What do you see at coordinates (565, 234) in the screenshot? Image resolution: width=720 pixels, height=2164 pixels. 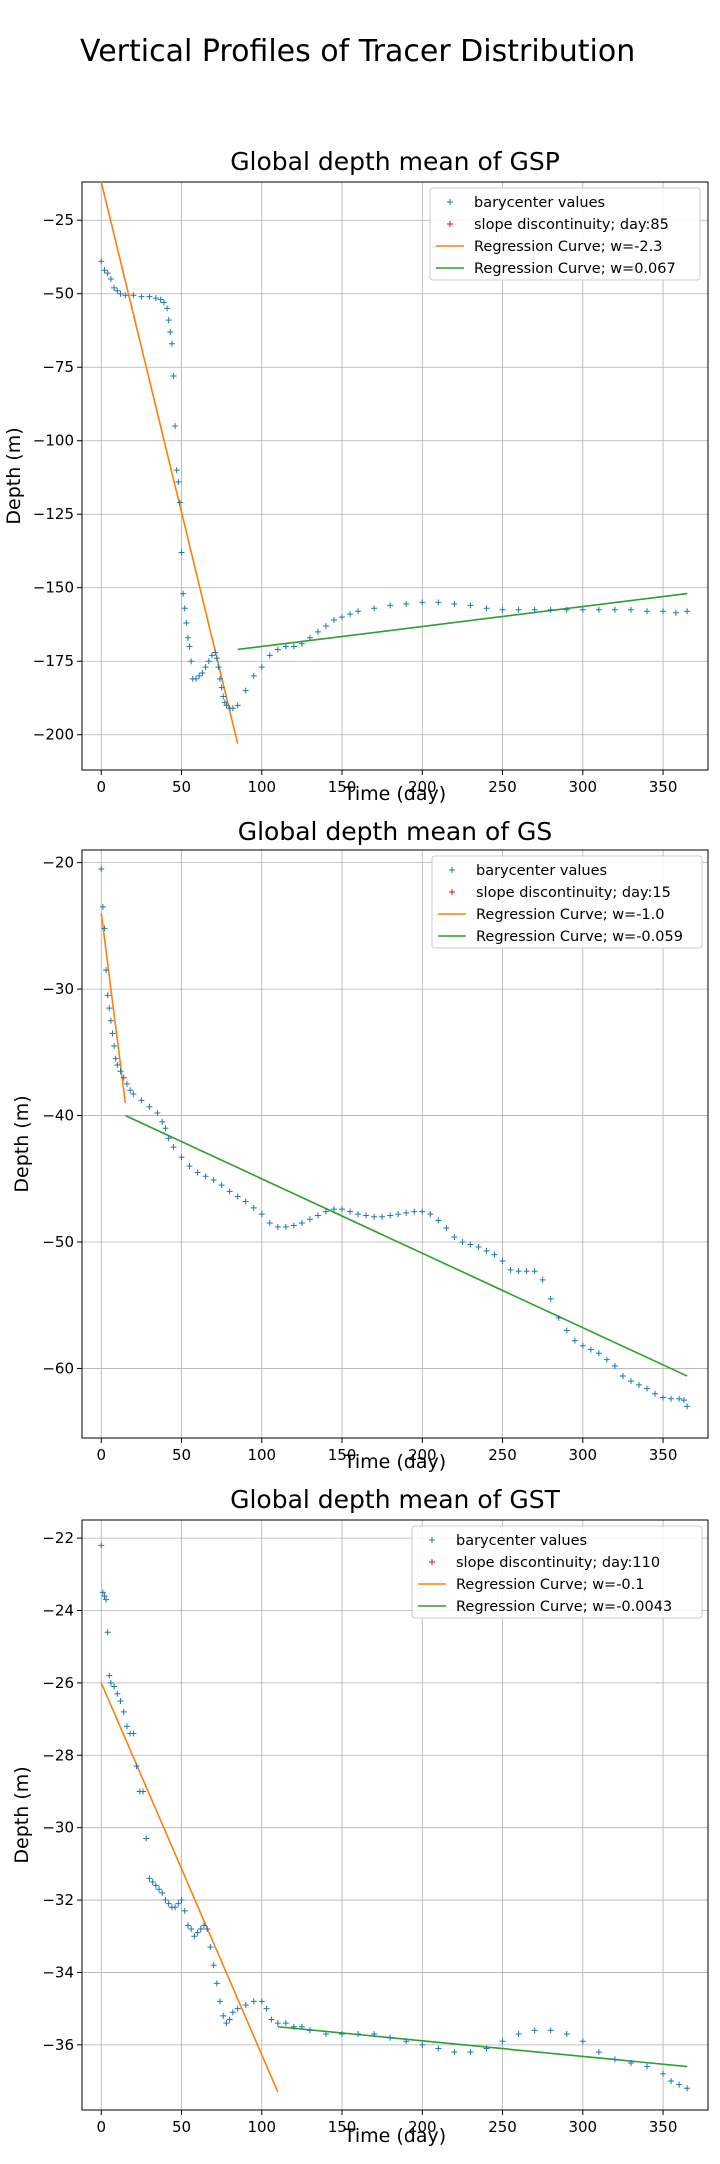 I see `legend-box` at bounding box center [565, 234].